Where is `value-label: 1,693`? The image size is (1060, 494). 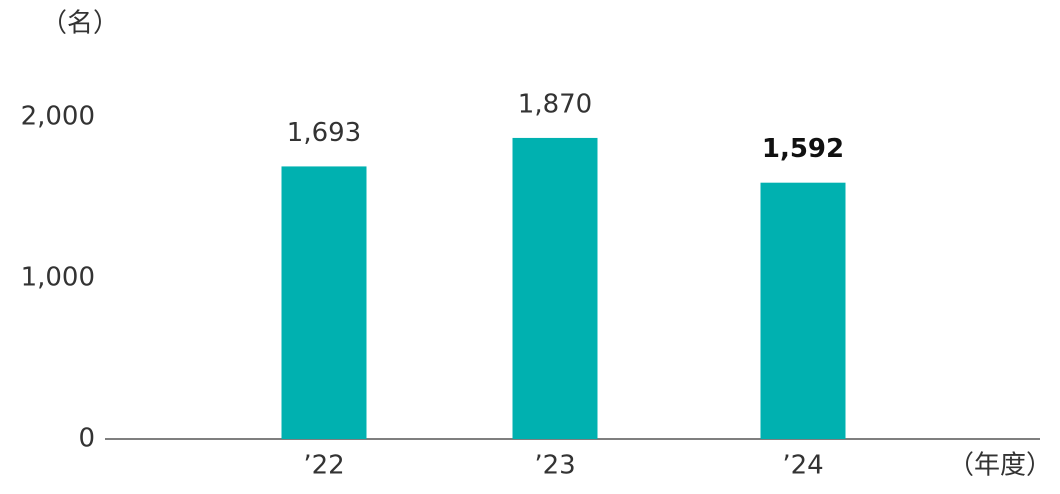
value-label: 1,693 is located at coordinates (324, 133).